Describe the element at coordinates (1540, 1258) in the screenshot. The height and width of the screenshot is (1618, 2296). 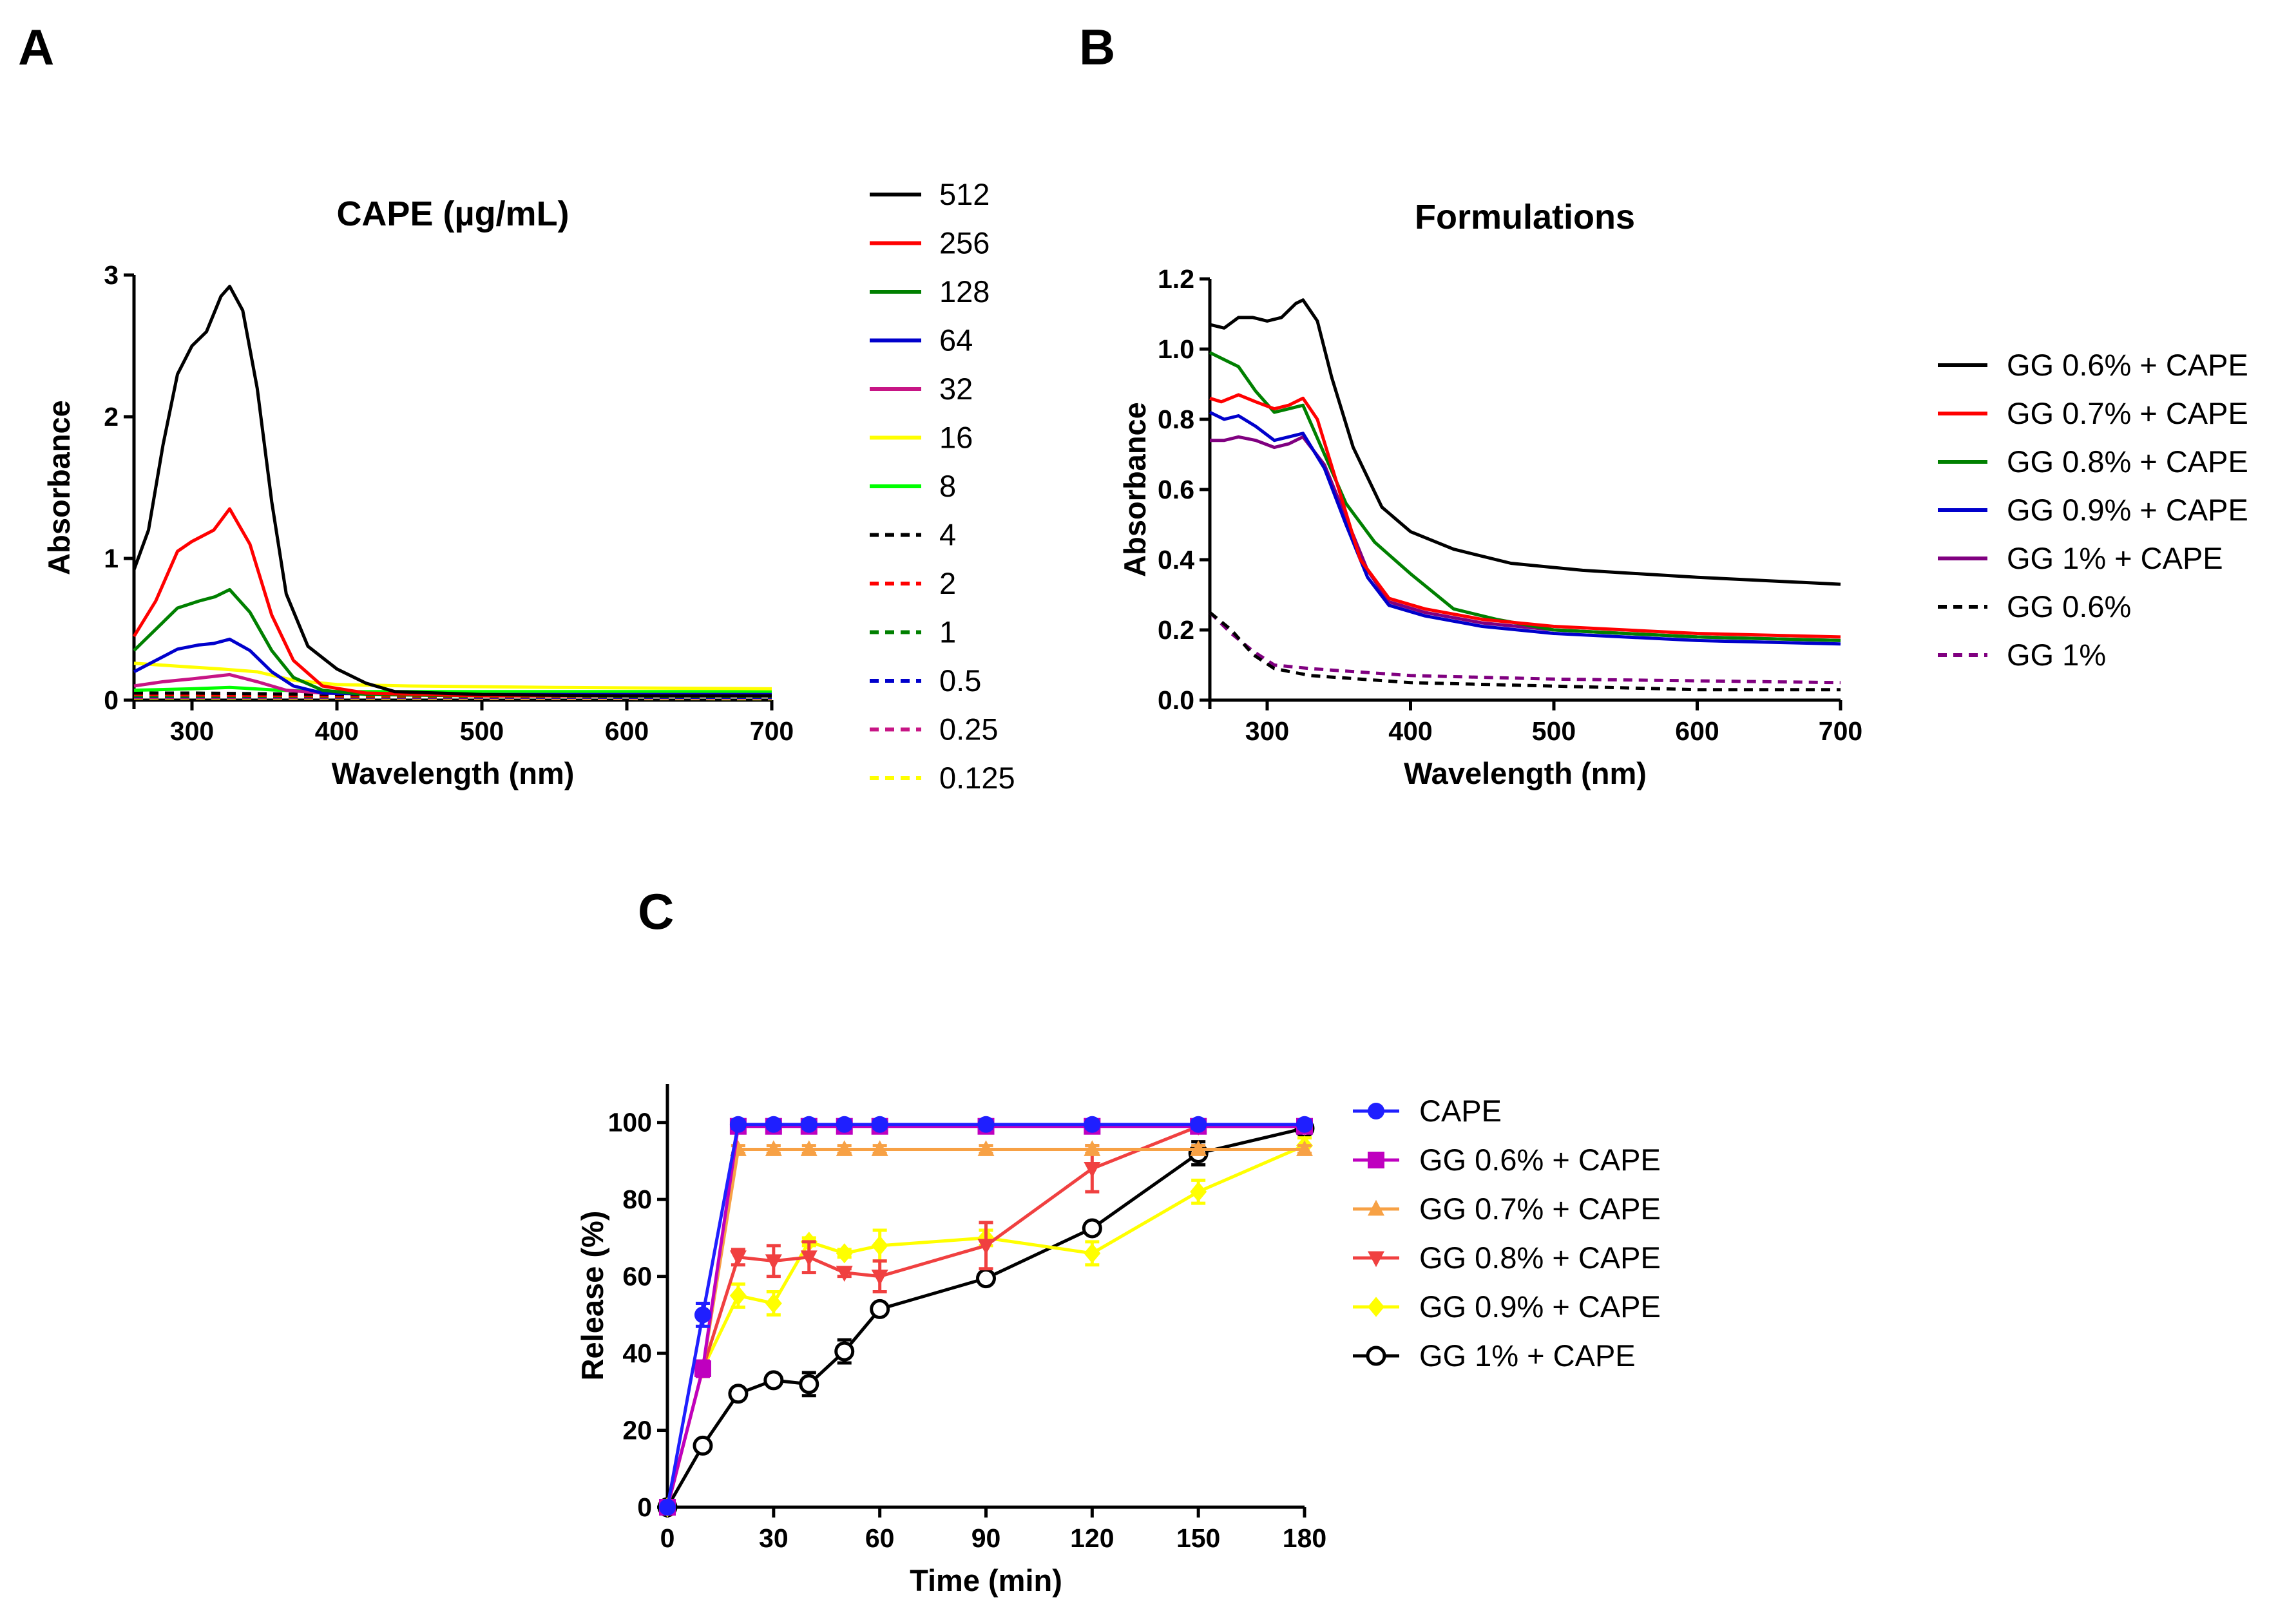
I see `legend-label: GG 0.8% + CAPE` at that location.